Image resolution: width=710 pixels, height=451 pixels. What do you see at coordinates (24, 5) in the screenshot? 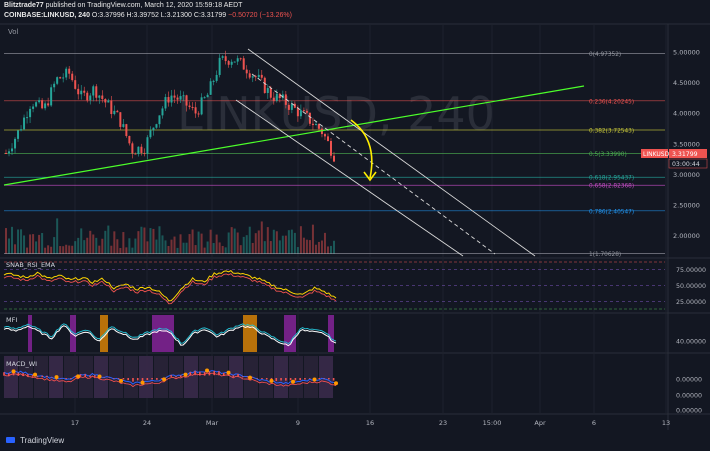
I see `author-name: Blitztrade77` at bounding box center [24, 5].